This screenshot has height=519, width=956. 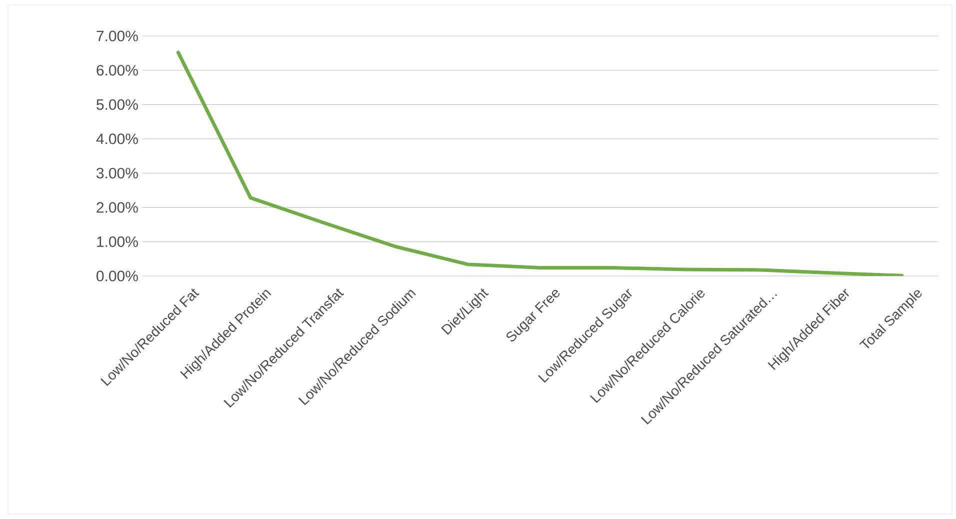 What do you see at coordinates (117, 36) in the screenshot?
I see `y-tick-label: 7.00%` at bounding box center [117, 36].